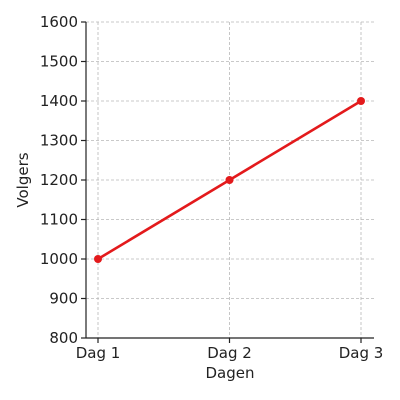 The image size is (400, 400). Describe the element at coordinates (361, 353) in the screenshot. I see `x-tick-label: Dag 3` at that location.